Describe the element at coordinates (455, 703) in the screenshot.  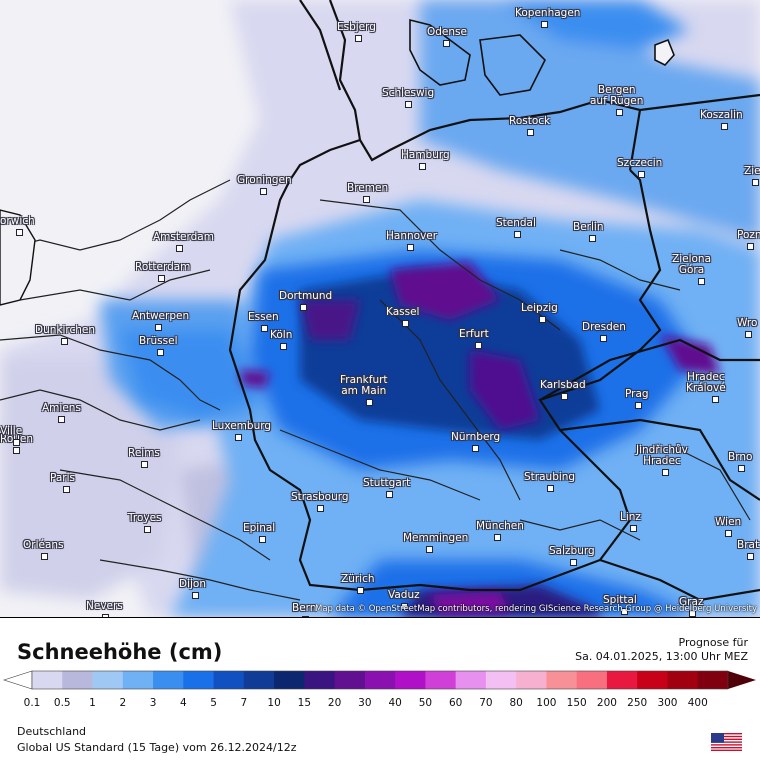
I see `scale-tick-label: 60` at that location.